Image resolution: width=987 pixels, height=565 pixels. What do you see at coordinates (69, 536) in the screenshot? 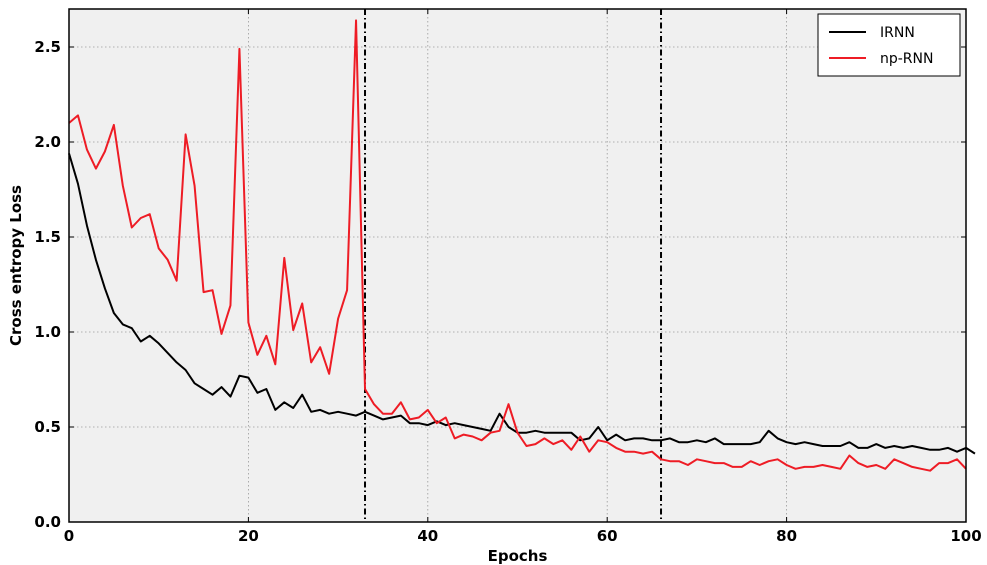
I see `x-tick-label: 0` at bounding box center [69, 536].